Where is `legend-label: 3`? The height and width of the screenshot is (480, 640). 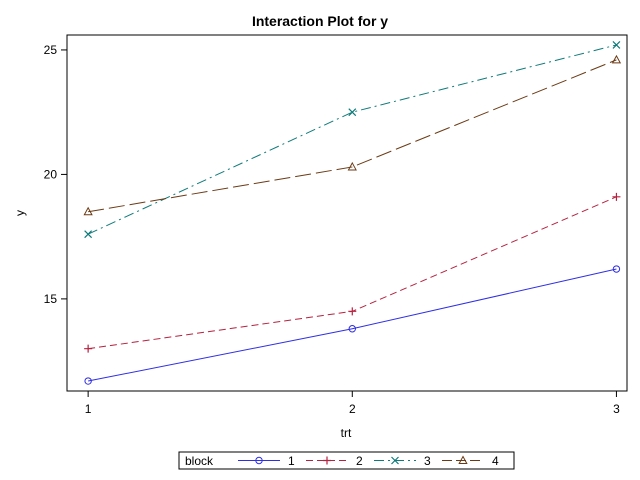
legend-label: 3 is located at coordinates (427, 461).